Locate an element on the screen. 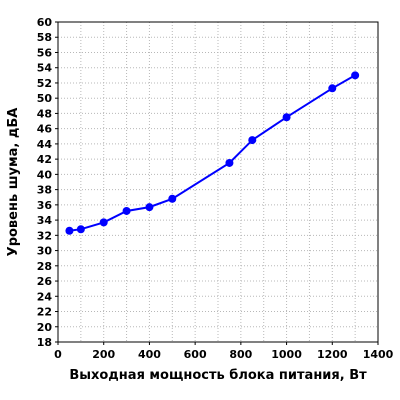 The image size is (400, 400). x-axis-title: Выходная мощность блока питания, Вт is located at coordinates (218, 375).